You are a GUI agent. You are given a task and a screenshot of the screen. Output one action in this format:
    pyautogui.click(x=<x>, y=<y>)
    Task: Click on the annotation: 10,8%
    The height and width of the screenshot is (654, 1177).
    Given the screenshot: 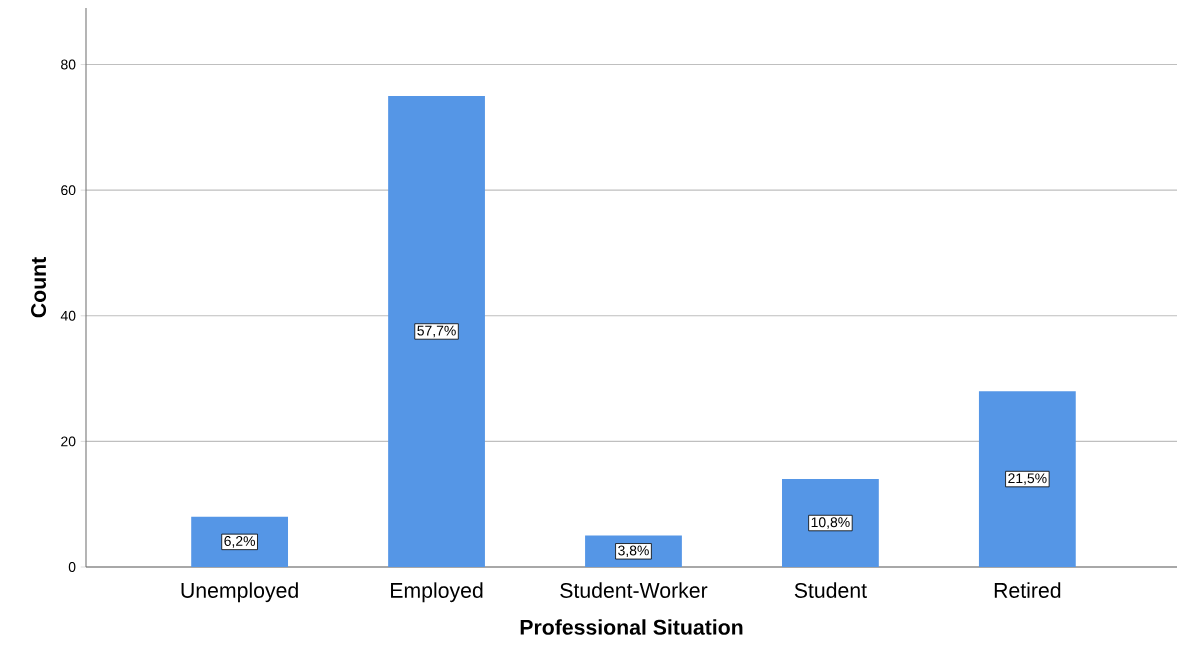 What is the action you would take?
    pyautogui.click(x=830, y=523)
    